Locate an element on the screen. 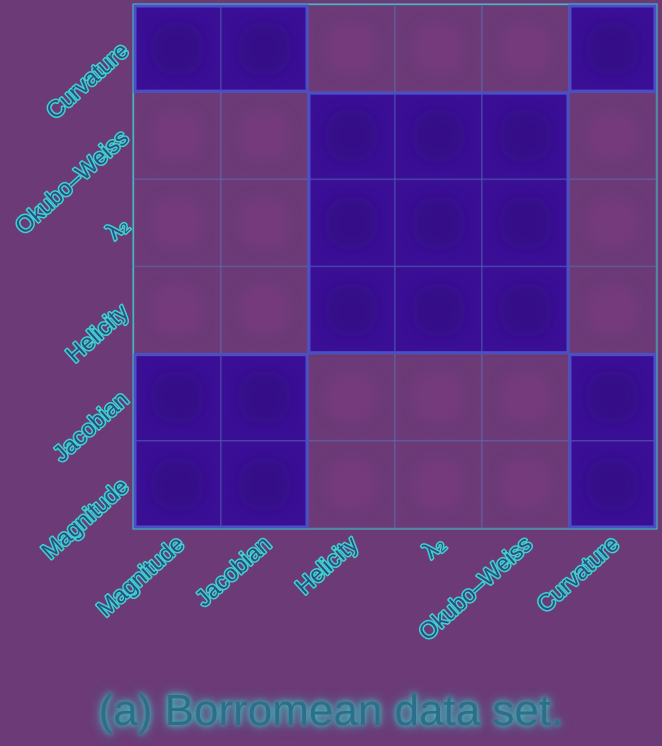 This screenshot has height=746, width=662. figure-caption: (a) Borromean data set. is located at coordinates (331, 710).